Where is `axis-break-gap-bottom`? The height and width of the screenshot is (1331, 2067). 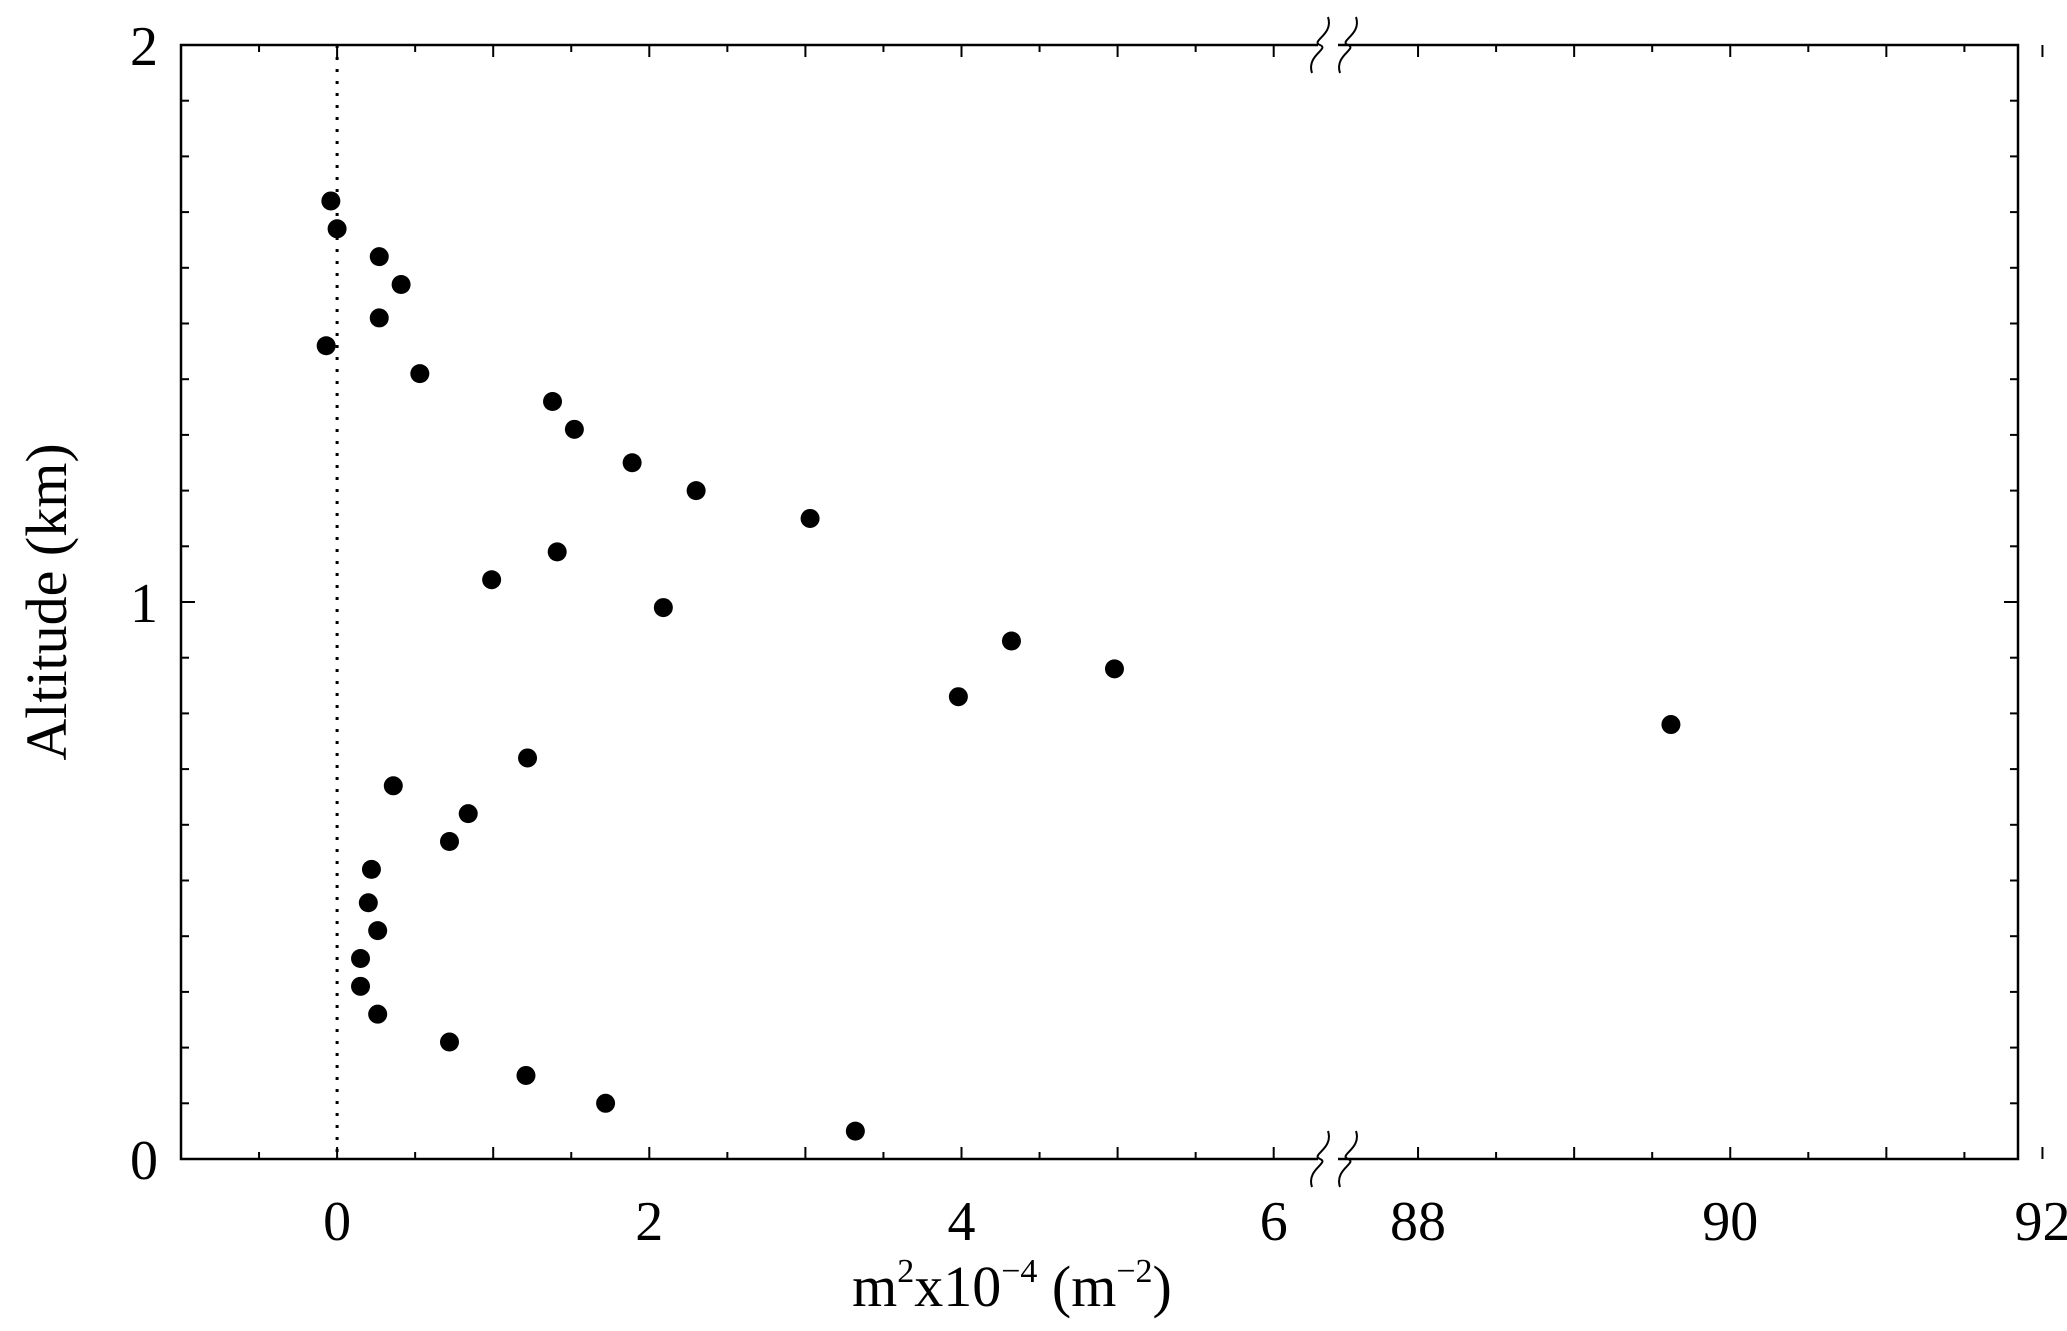
axis-break-gap-bottom is located at coordinates (1328, 1159).